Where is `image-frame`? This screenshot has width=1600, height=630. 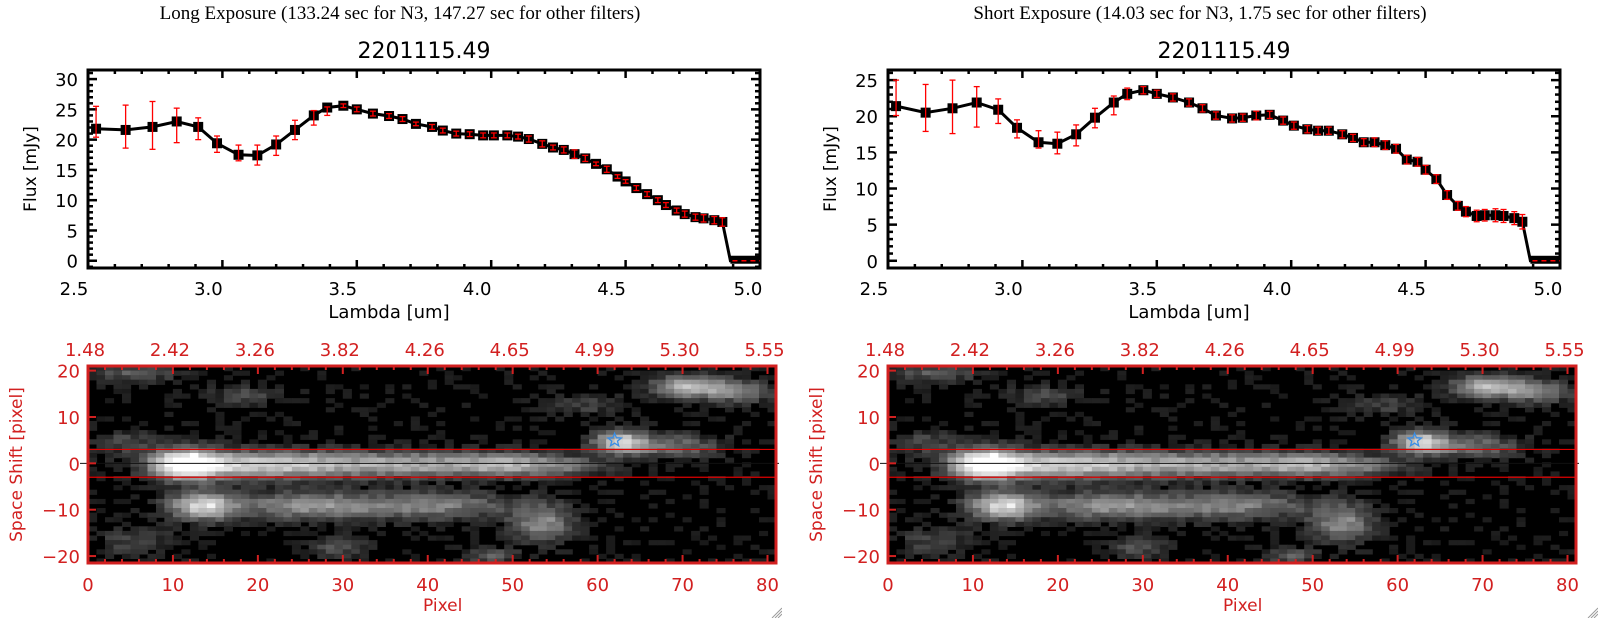
image-frame is located at coordinates (432, 464).